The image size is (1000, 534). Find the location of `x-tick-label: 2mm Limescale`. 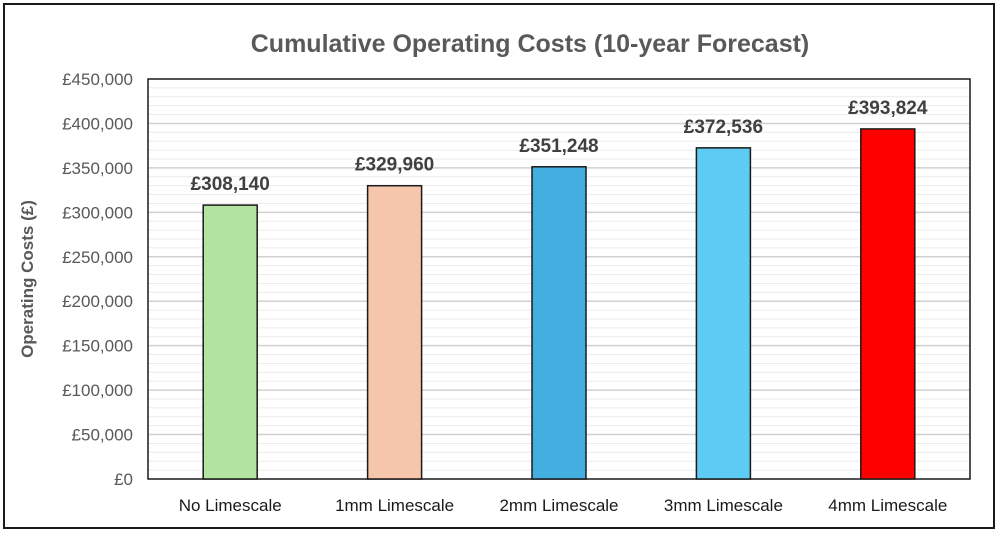

x-tick-label: 2mm Limescale is located at coordinates (558, 505).